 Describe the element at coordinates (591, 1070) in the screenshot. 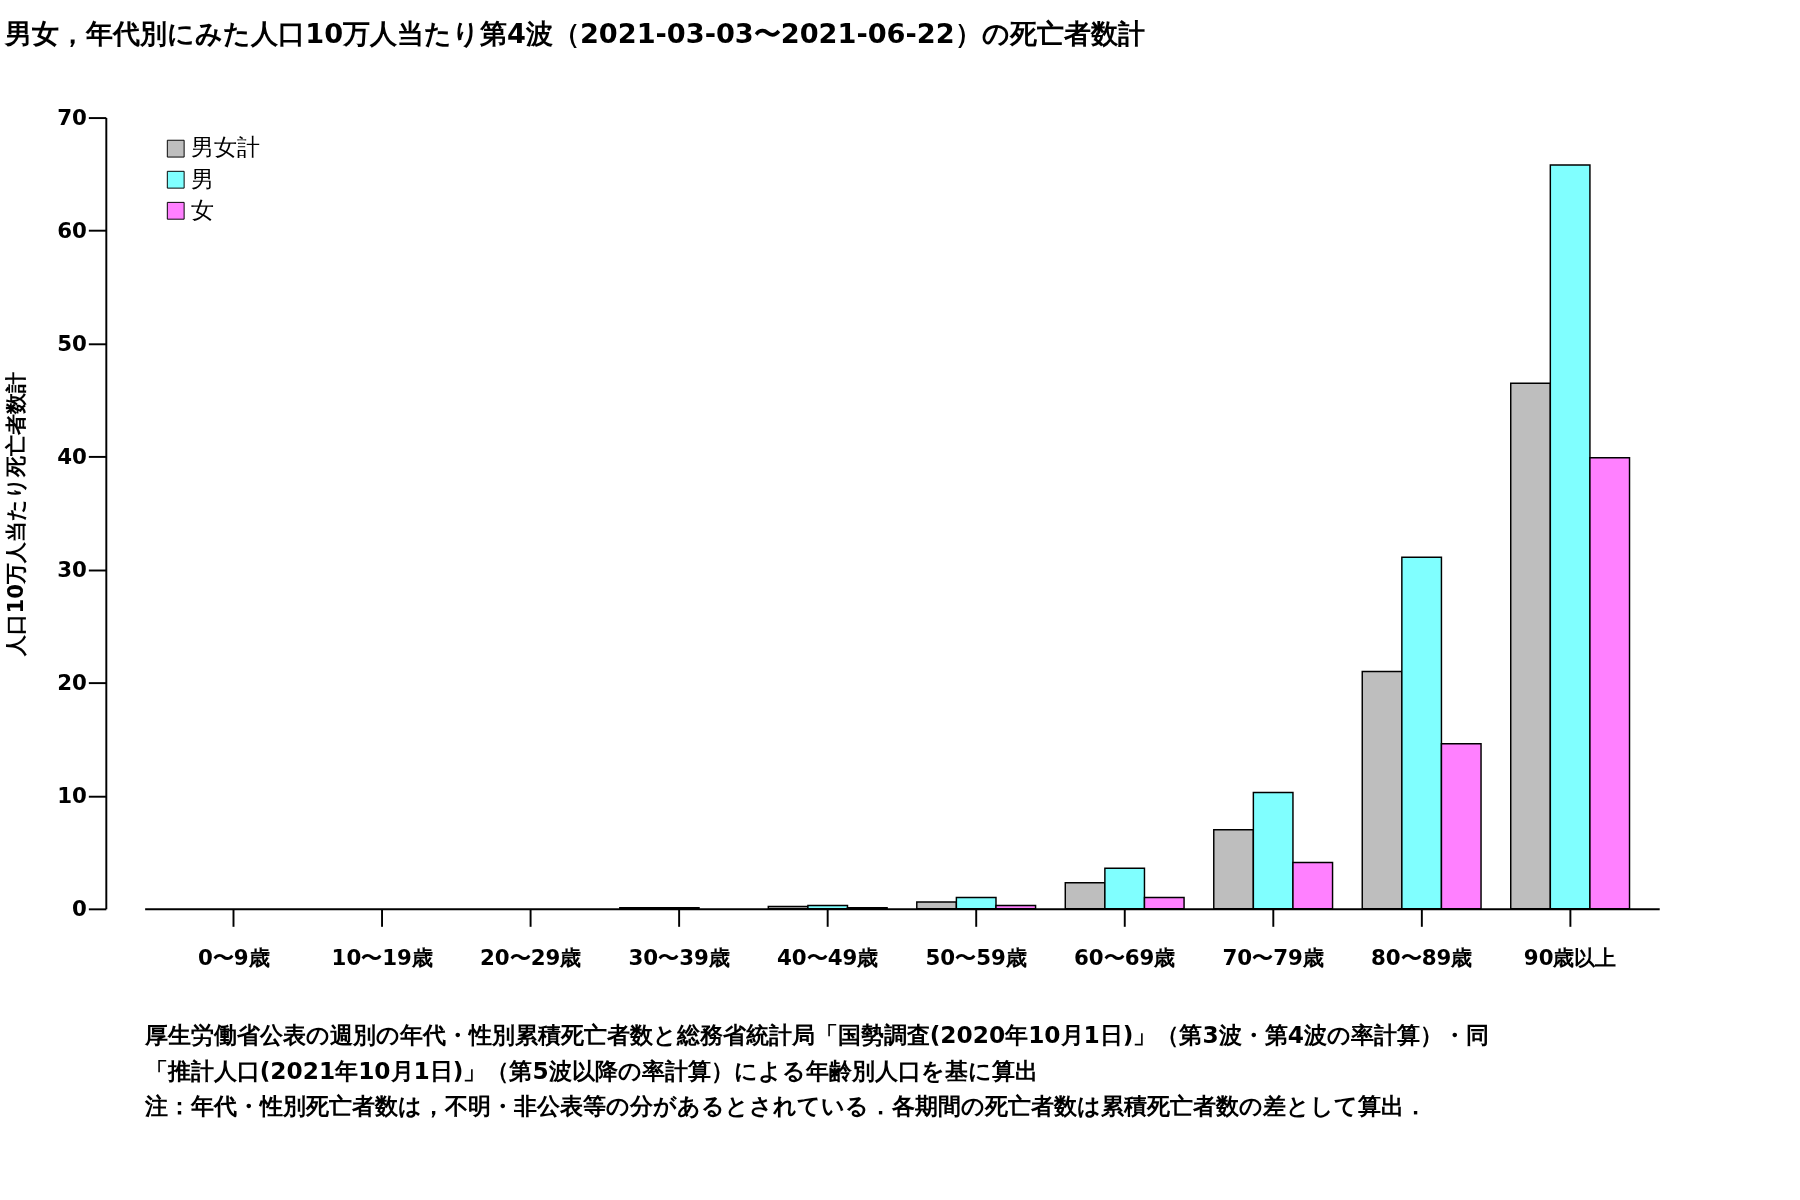

I see `text: 「推計人口(2021年10月1日)」（第5波以降の率計算）による年齢別人口を基に算出` at that location.